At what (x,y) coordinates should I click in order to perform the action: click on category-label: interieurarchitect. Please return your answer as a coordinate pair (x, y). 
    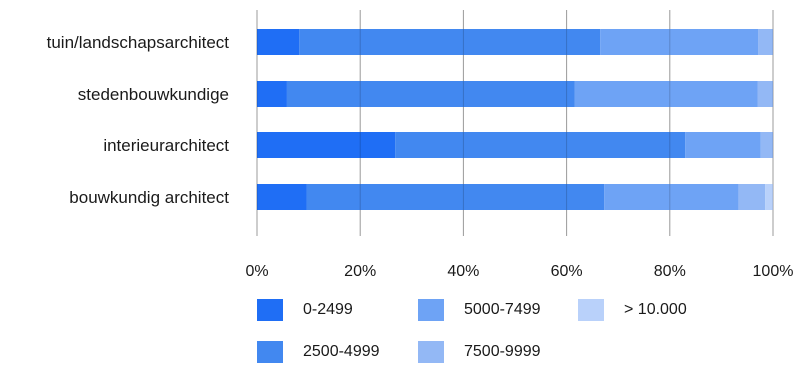
    Looking at the image, I should click on (166, 145).